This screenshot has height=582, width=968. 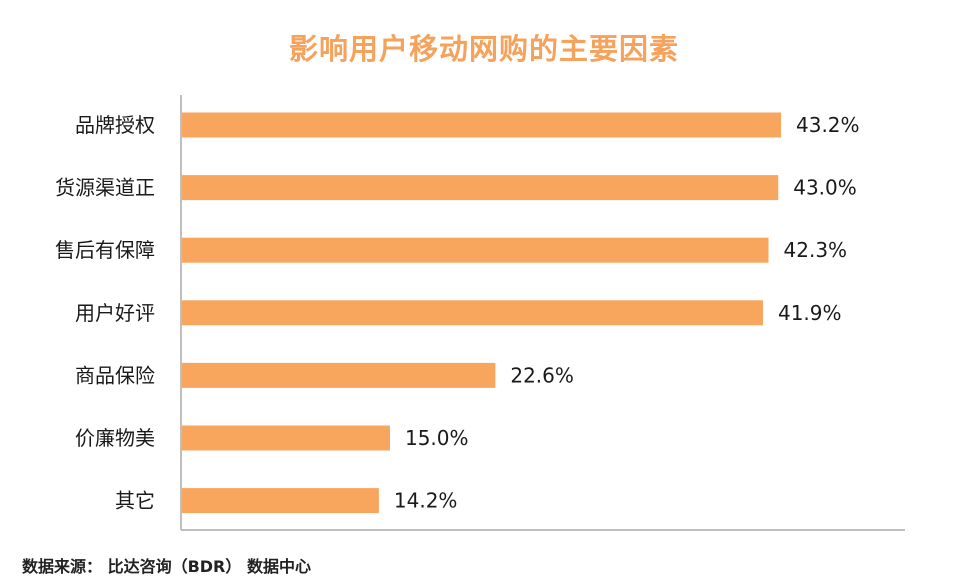 What do you see at coordinates (816, 250) in the screenshot?
I see `value-label-3: 42.3%` at bounding box center [816, 250].